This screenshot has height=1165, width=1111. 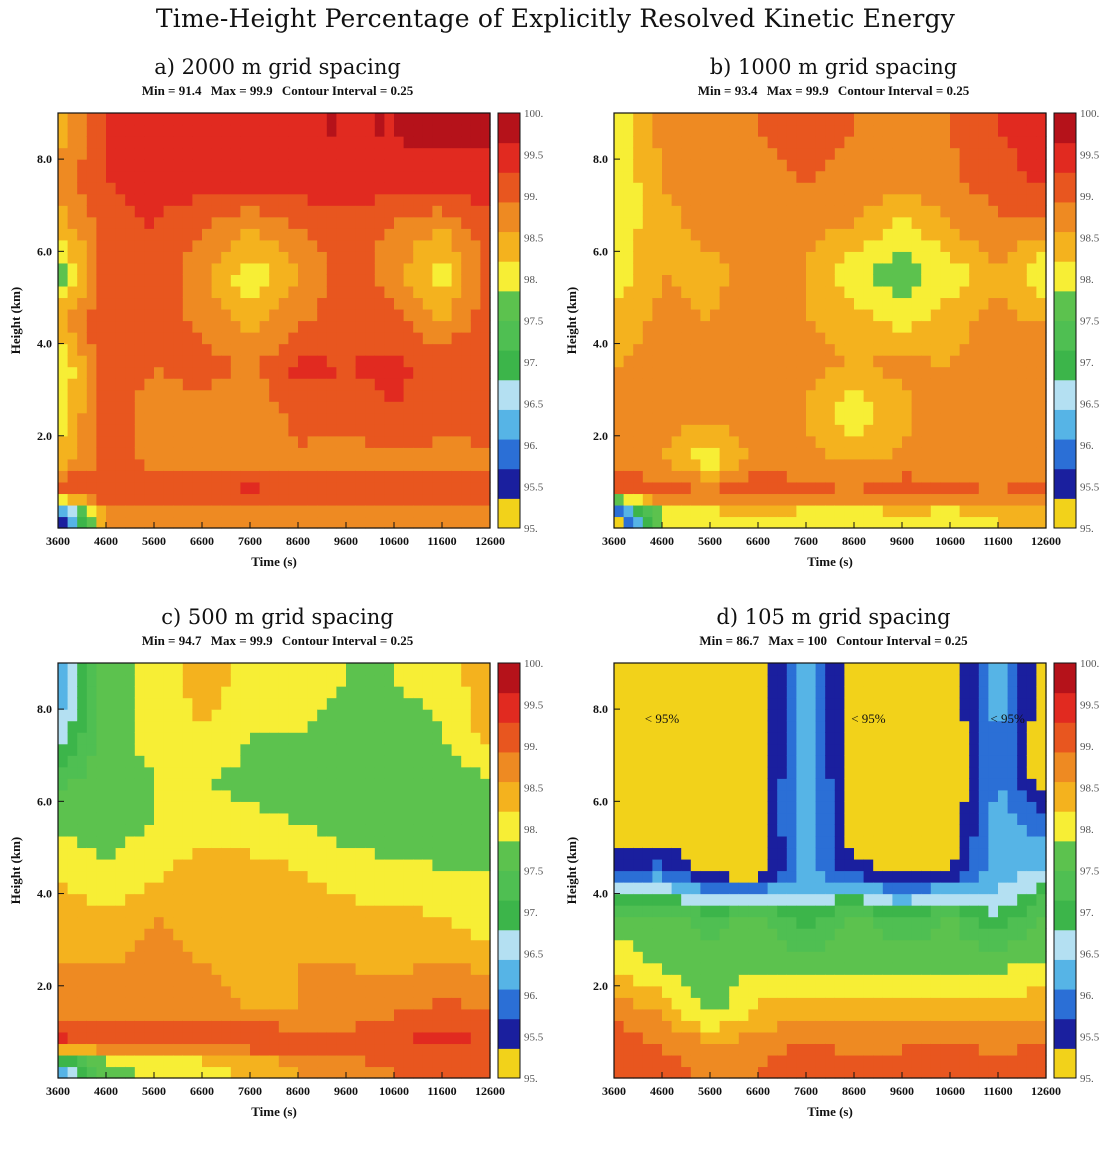 What do you see at coordinates (509, 187) in the screenshot?
I see `colorbar-swatch` at bounding box center [509, 187].